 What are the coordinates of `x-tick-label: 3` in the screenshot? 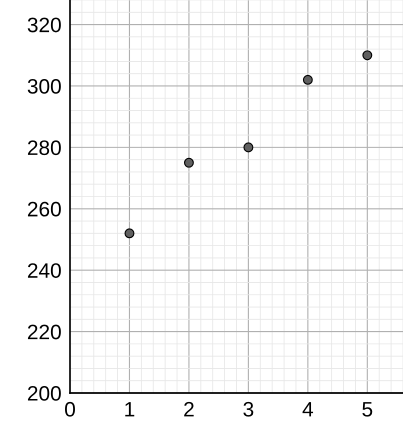 It's located at (248, 409).